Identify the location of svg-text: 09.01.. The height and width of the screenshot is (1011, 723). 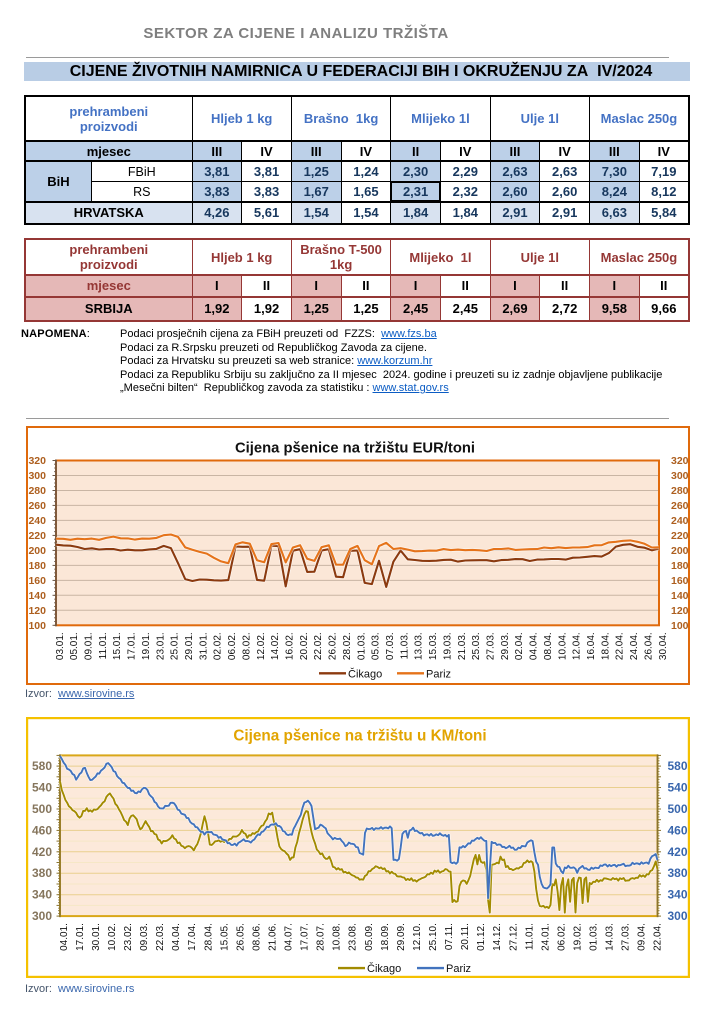
(89, 646).